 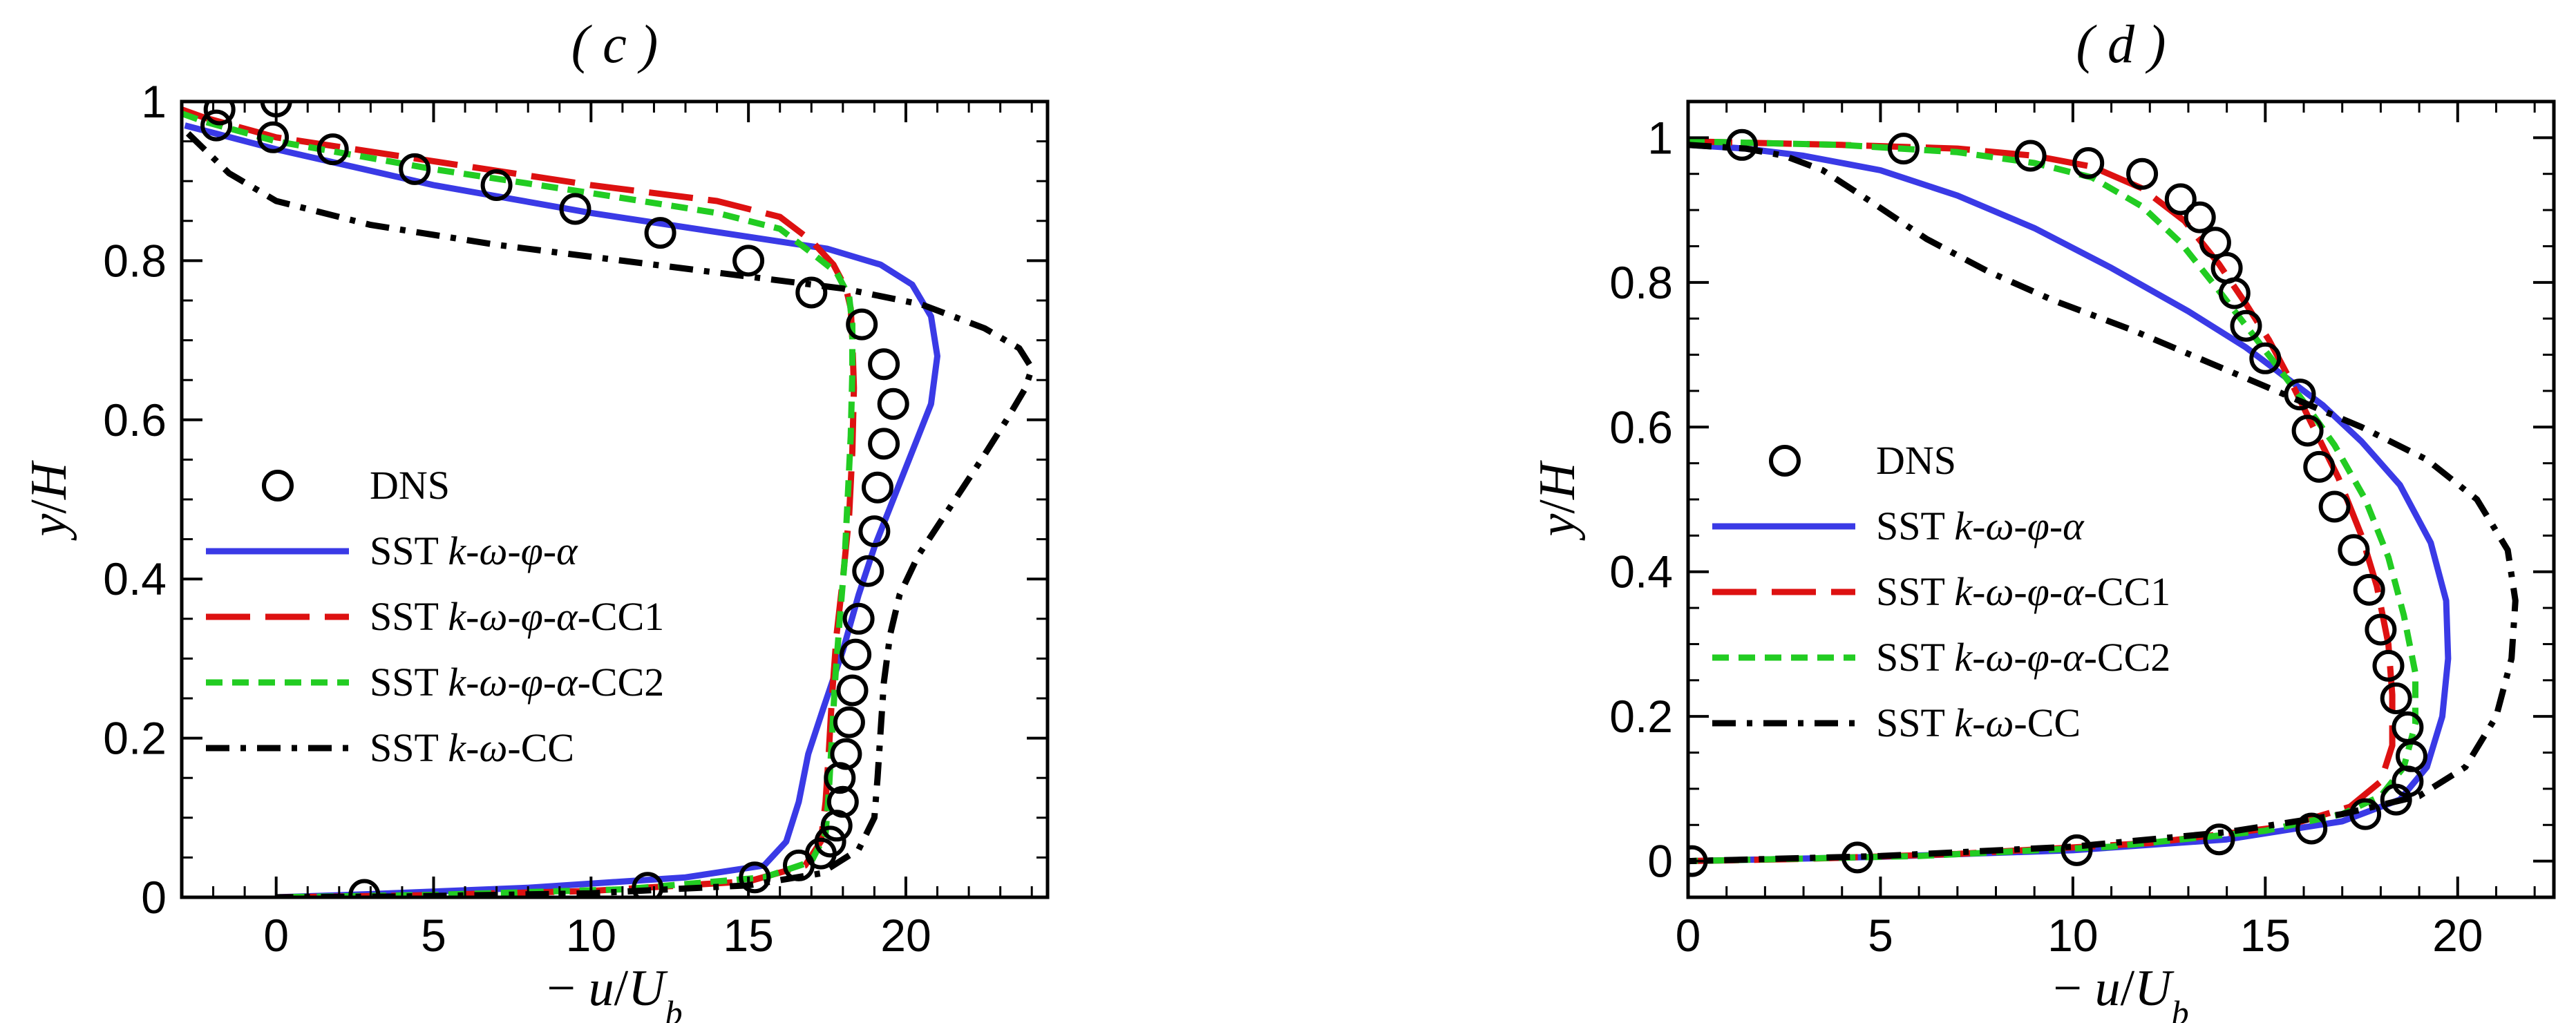 What do you see at coordinates (1641, 427) in the screenshot?
I see `y-tick-label: 0.6` at bounding box center [1641, 427].